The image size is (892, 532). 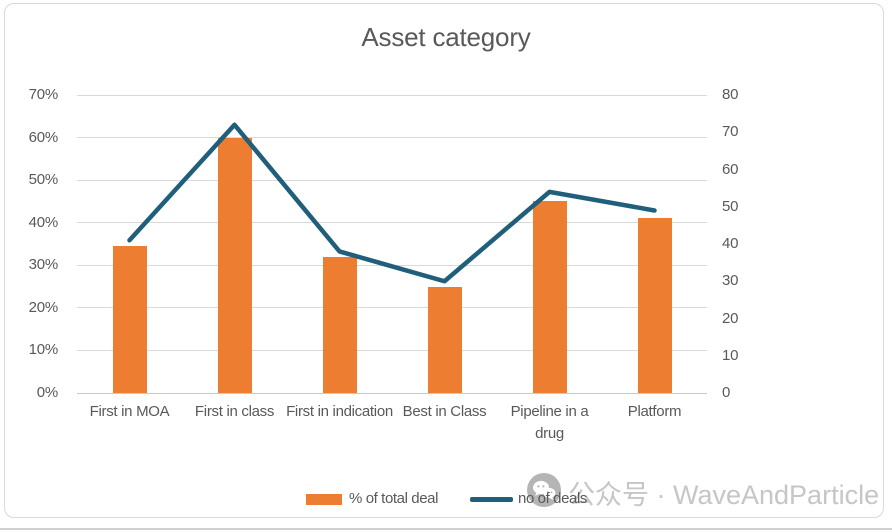 I want to click on left-axis-tick-label: 30%, so click(x=43, y=265).